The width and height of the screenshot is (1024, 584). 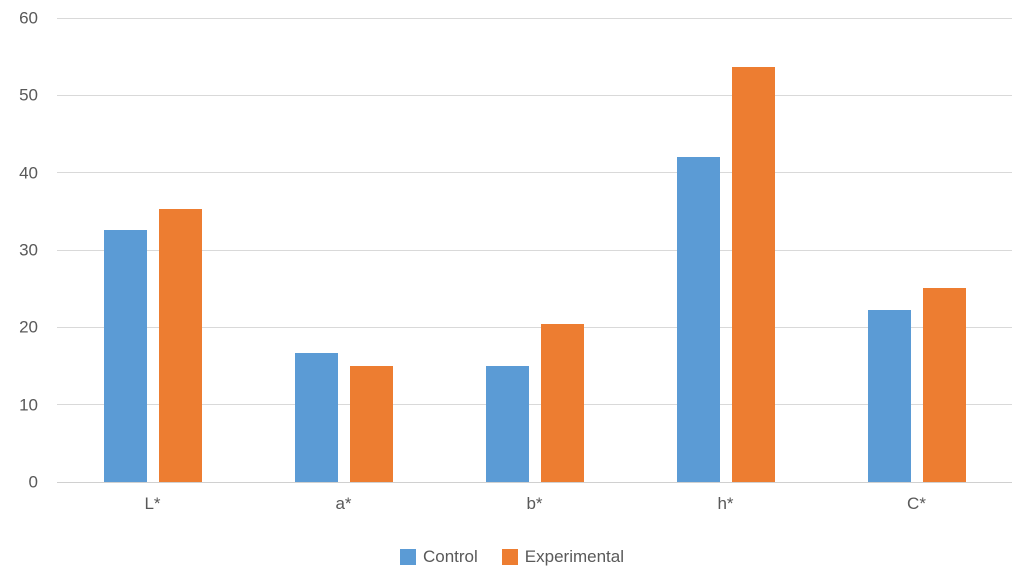 I want to click on y-axis-tick-label: 60, so click(x=28, y=18).